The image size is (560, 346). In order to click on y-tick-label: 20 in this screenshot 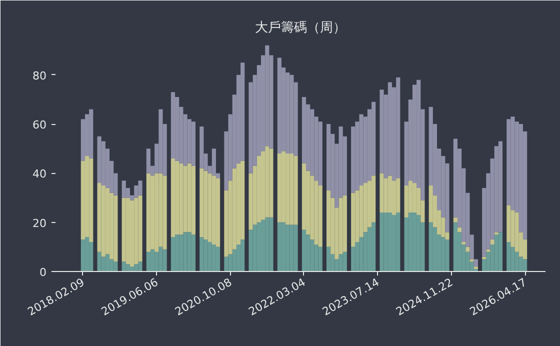, I will do `click(39, 223)`.